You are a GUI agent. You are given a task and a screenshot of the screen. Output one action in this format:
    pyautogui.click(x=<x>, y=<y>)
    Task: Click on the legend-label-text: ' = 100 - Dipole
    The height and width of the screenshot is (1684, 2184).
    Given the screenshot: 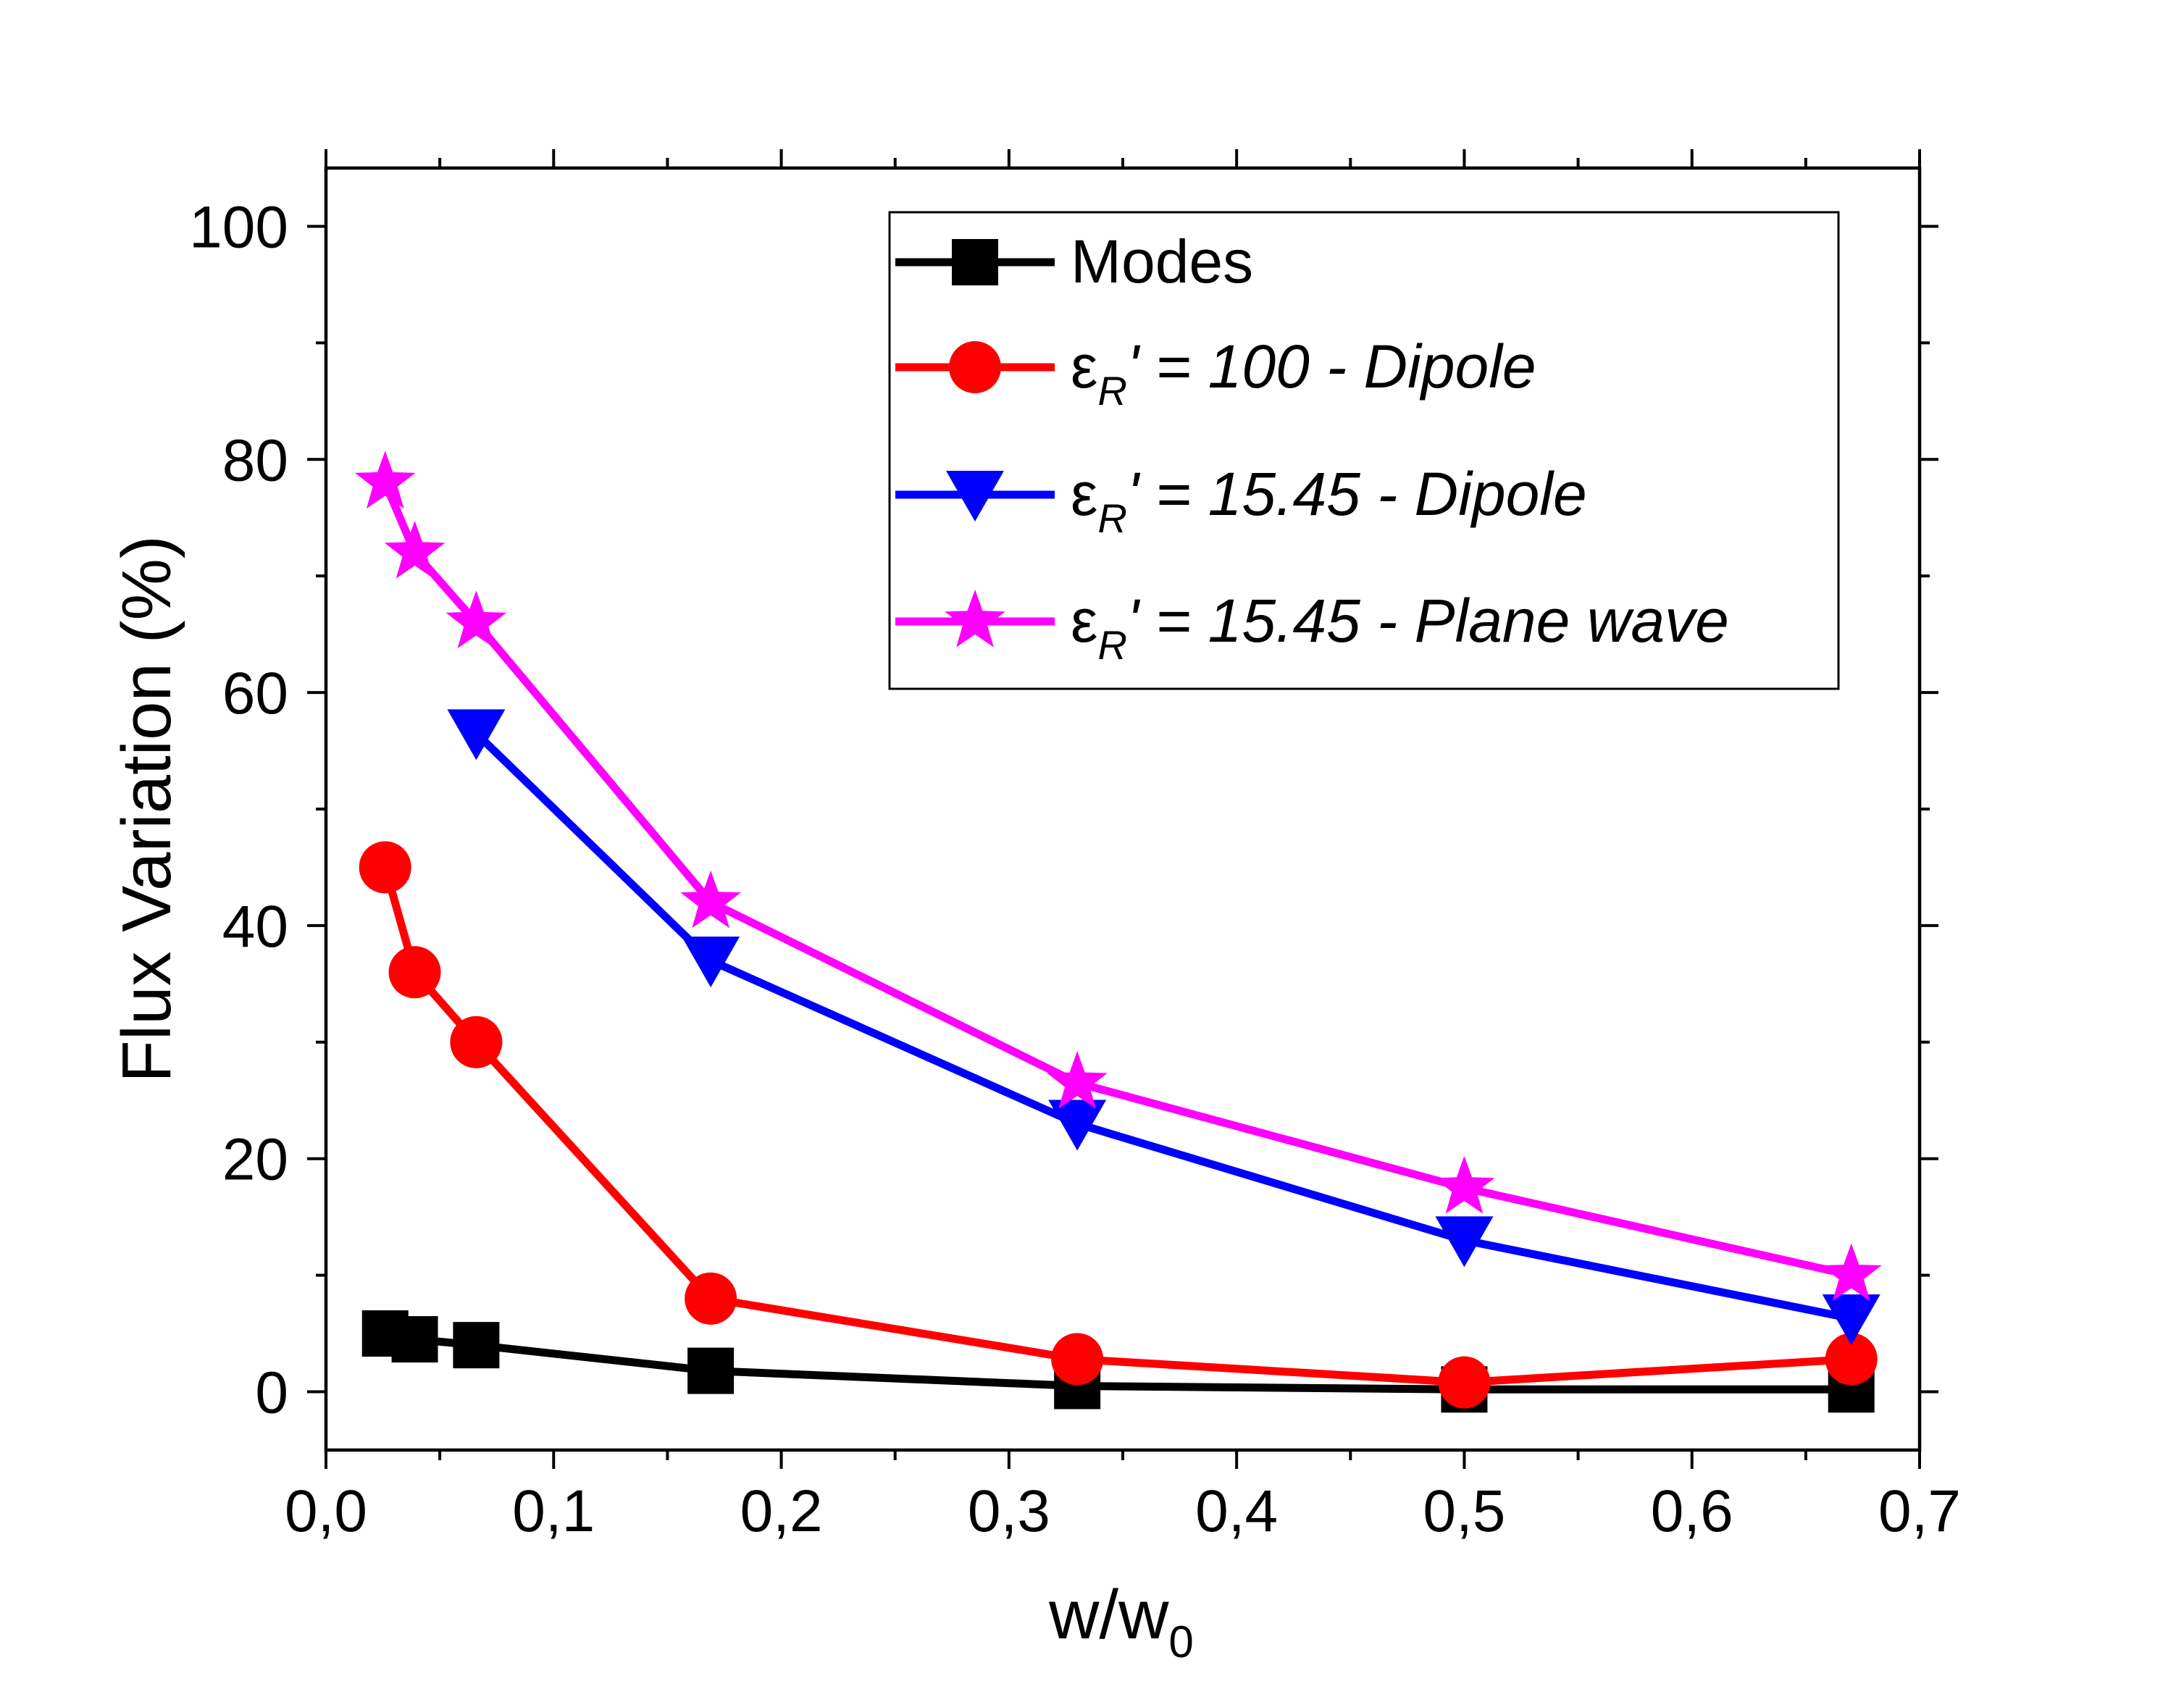 What is the action you would take?
    pyautogui.click(x=1331, y=366)
    